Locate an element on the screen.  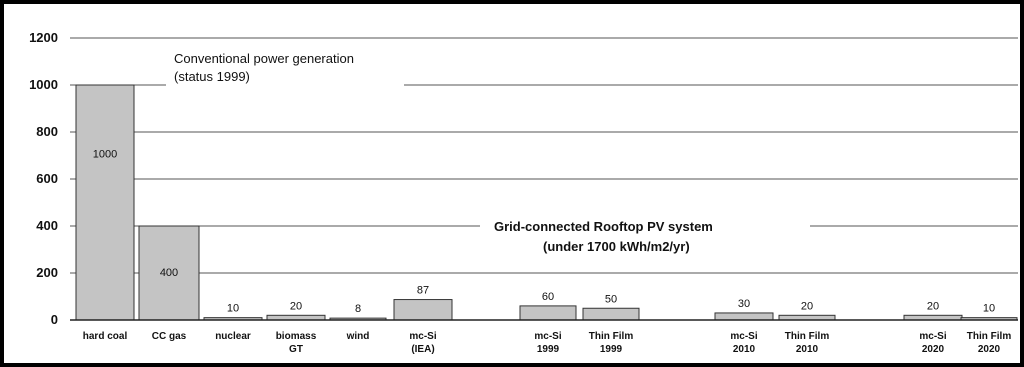
value-label: 60 is located at coordinates (548, 297).